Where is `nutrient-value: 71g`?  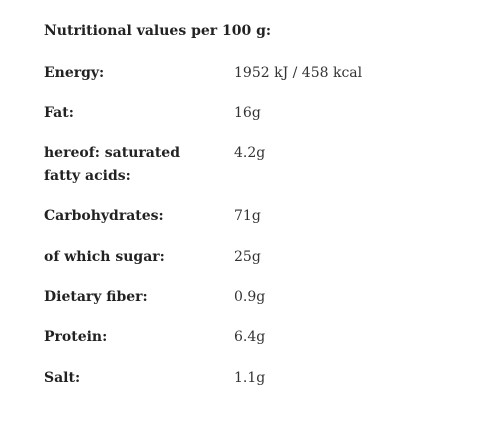 nutrient-value: 71g is located at coordinates (247, 216).